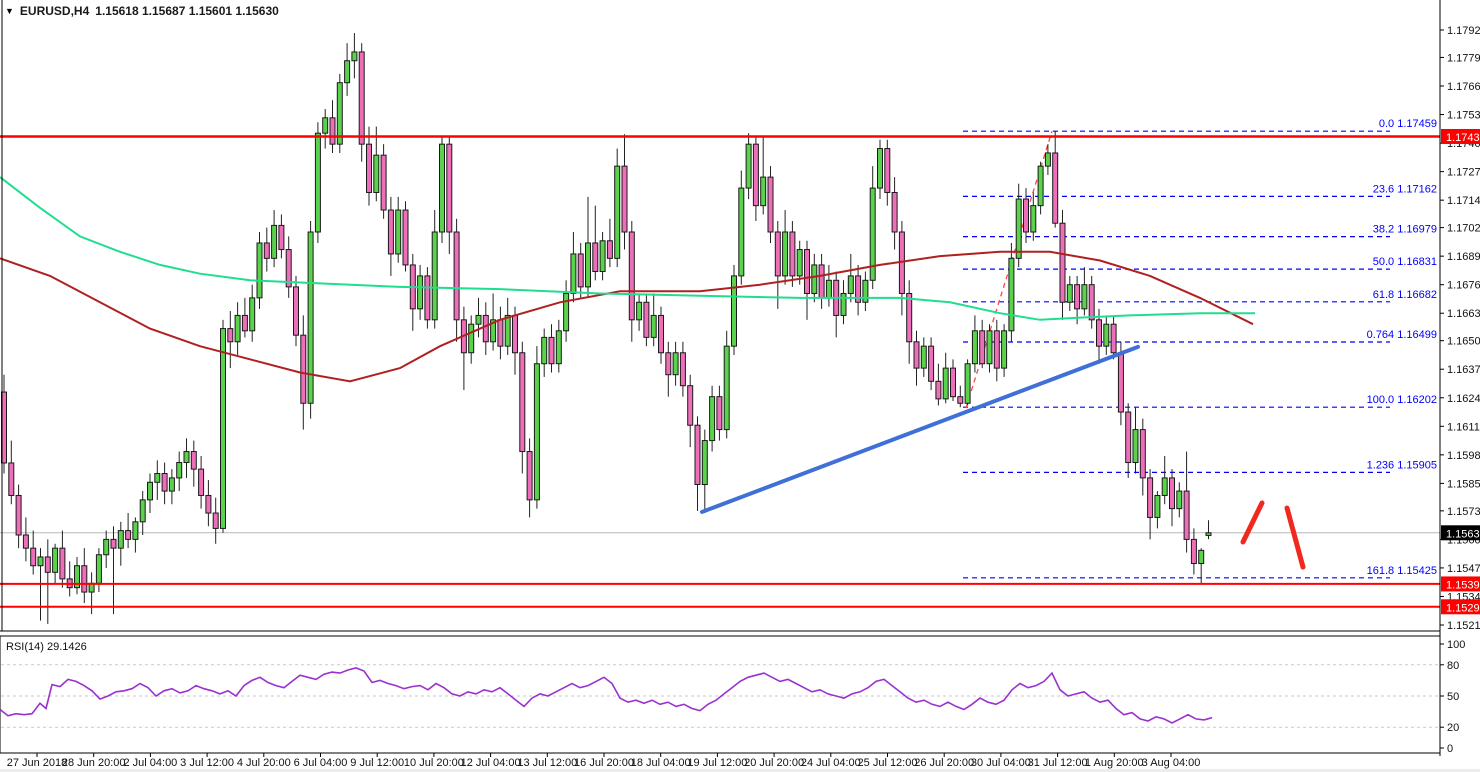  What do you see at coordinates (1463, 173) in the screenshot?
I see `price-tick-label: 1.17275` at bounding box center [1463, 173].